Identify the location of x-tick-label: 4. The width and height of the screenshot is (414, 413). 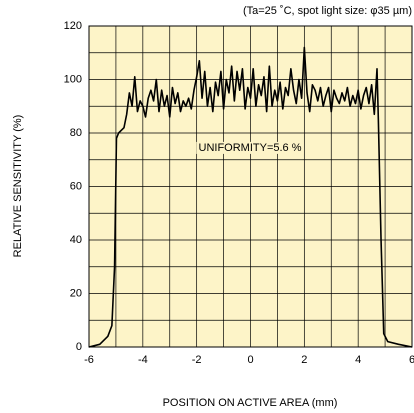
(358, 360).